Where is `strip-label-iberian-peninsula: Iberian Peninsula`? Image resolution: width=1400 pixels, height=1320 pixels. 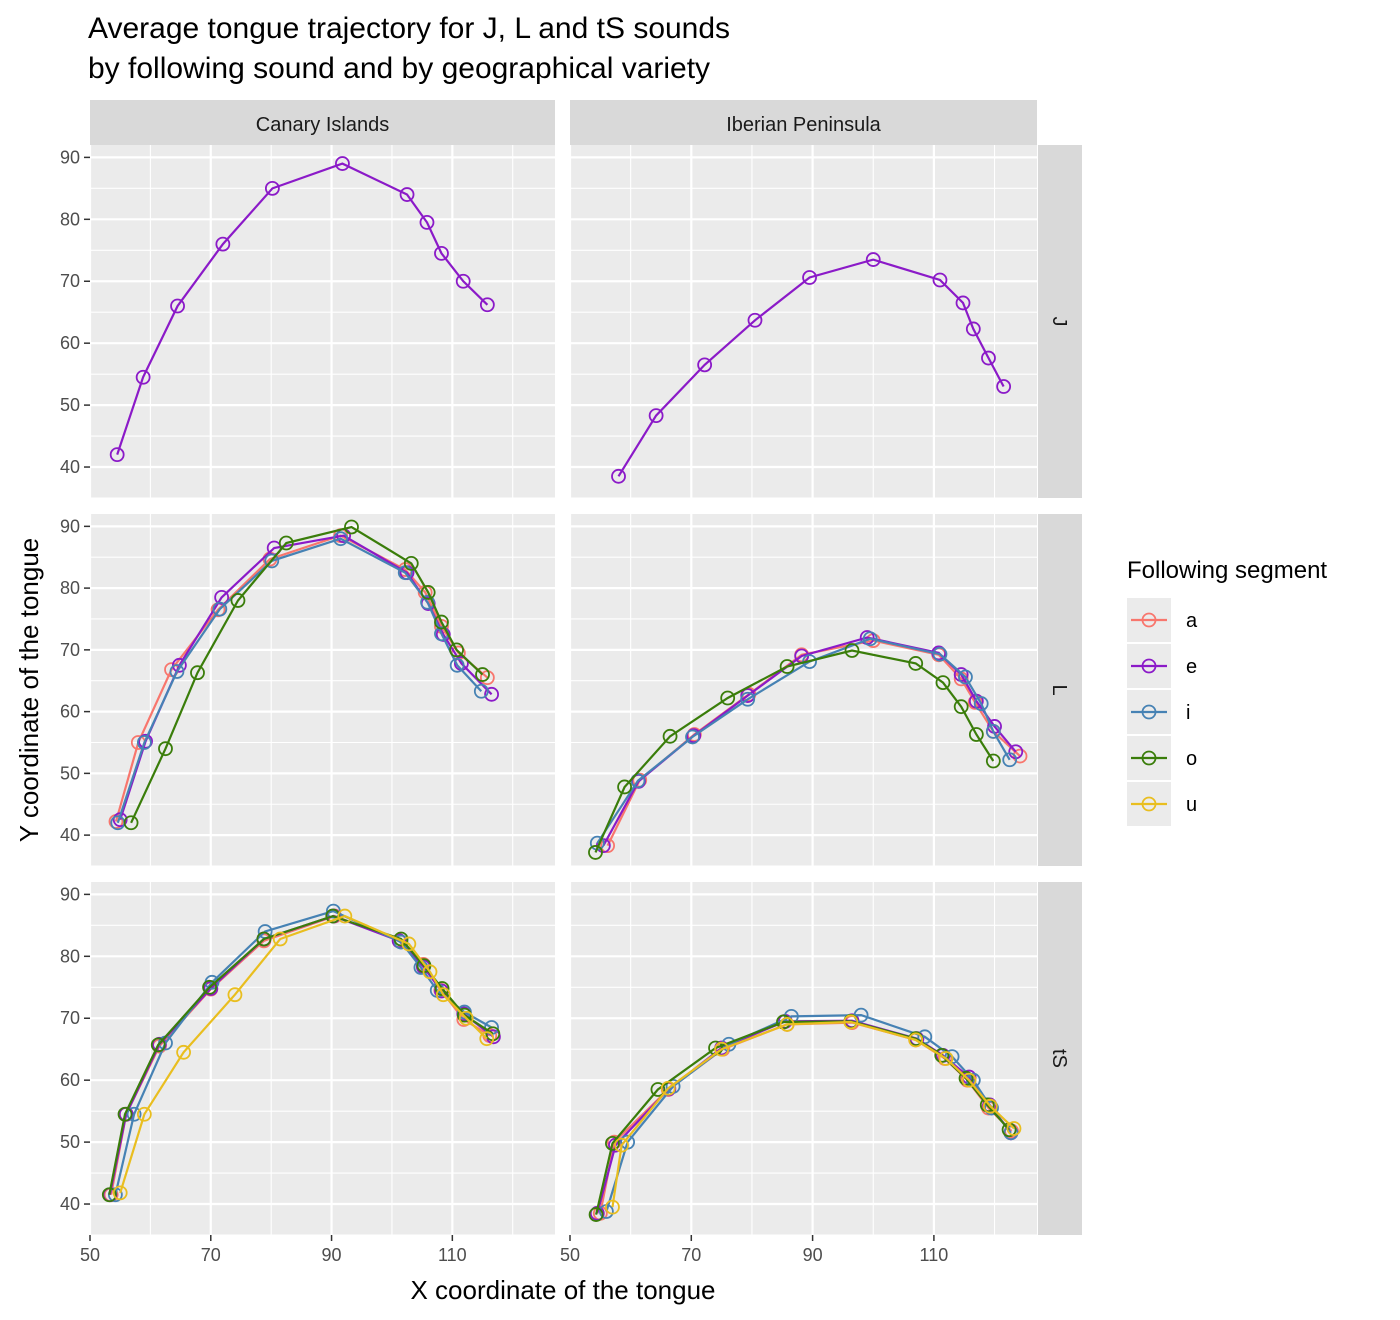
strip-label-iberian-peninsula: Iberian Peninsula is located at coordinates (803, 125).